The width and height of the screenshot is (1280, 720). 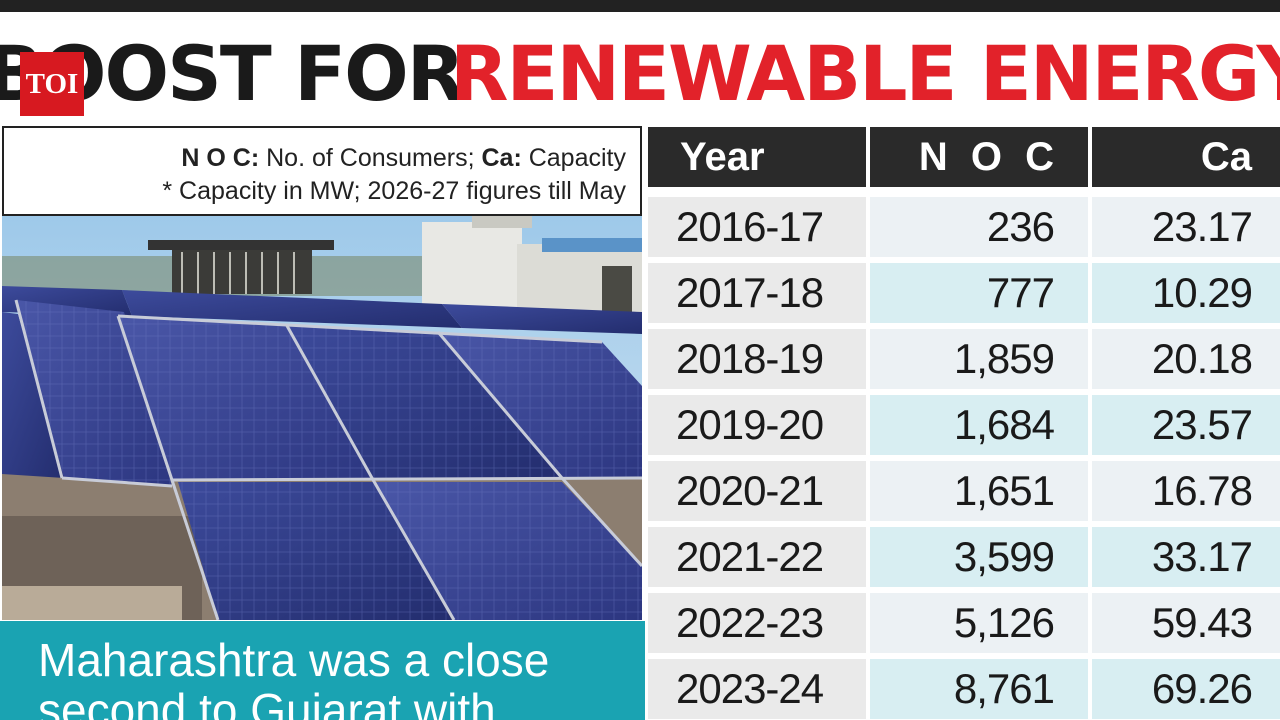 What do you see at coordinates (757, 623) in the screenshot?
I see `year-cell: 2022-23` at bounding box center [757, 623].